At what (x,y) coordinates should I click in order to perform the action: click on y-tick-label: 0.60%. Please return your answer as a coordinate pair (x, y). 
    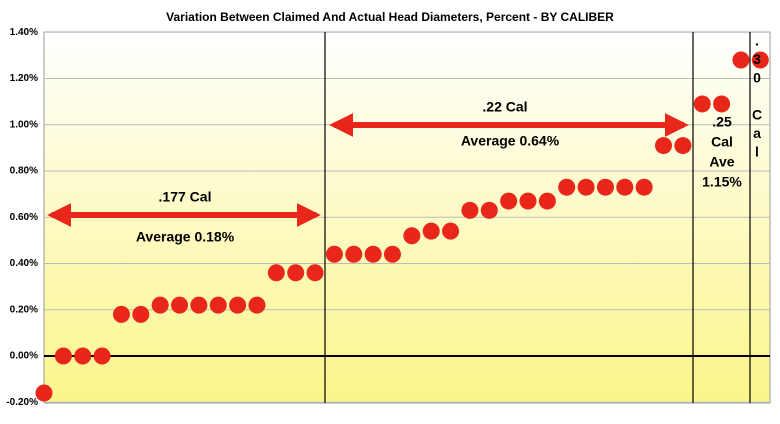
    Looking at the image, I should click on (24, 217).